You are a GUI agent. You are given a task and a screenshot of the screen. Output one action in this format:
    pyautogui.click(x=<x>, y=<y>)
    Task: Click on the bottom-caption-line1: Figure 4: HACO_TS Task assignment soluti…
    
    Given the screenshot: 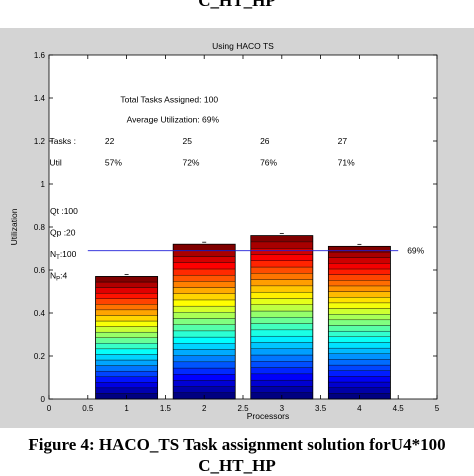 What is the action you would take?
    pyautogui.click(x=237, y=444)
    